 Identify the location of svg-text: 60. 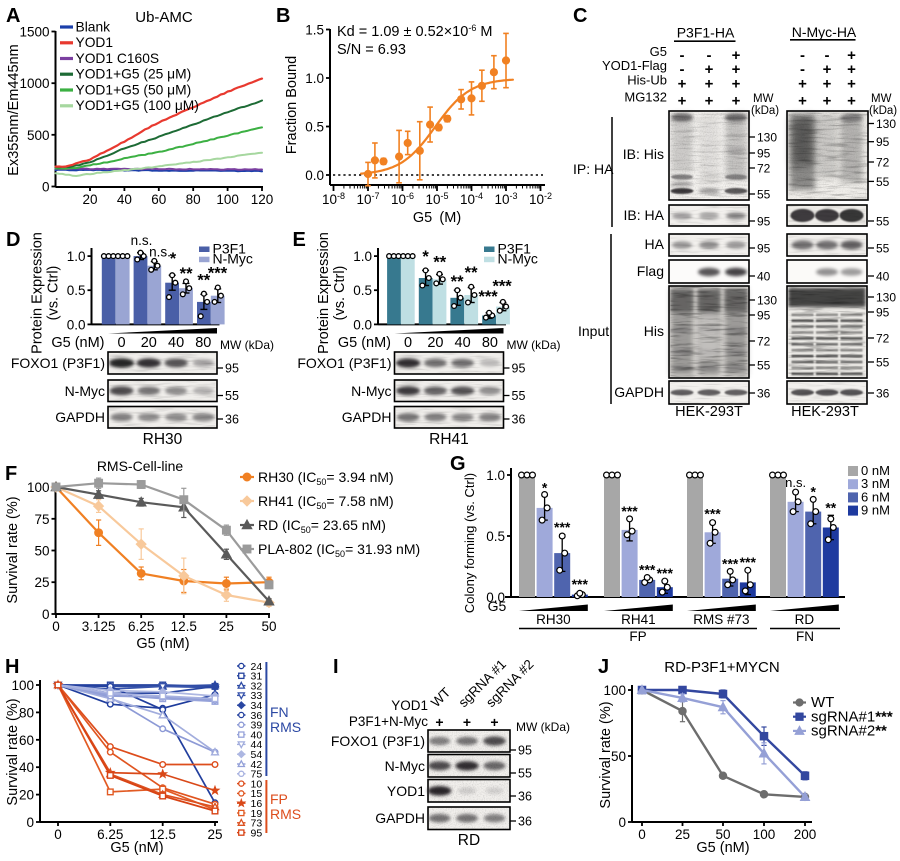
(26, 740).